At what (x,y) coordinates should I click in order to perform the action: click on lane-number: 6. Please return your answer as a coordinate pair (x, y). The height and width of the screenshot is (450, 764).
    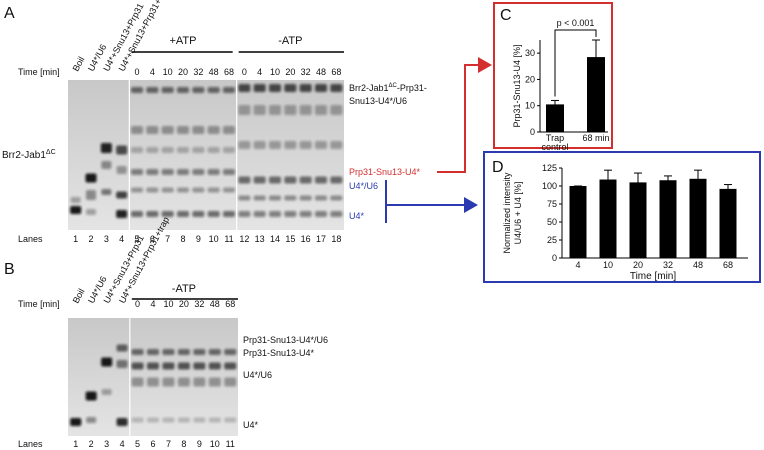
    Looking at the image, I should click on (152, 444).